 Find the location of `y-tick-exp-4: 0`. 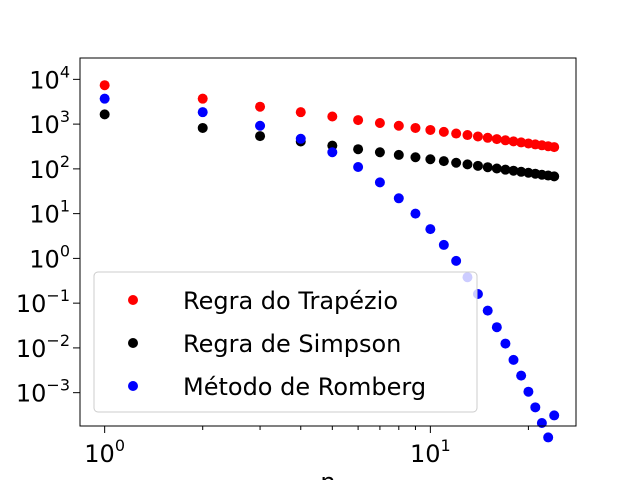

y-tick-exp-4: 0 is located at coordinates (65, 250).